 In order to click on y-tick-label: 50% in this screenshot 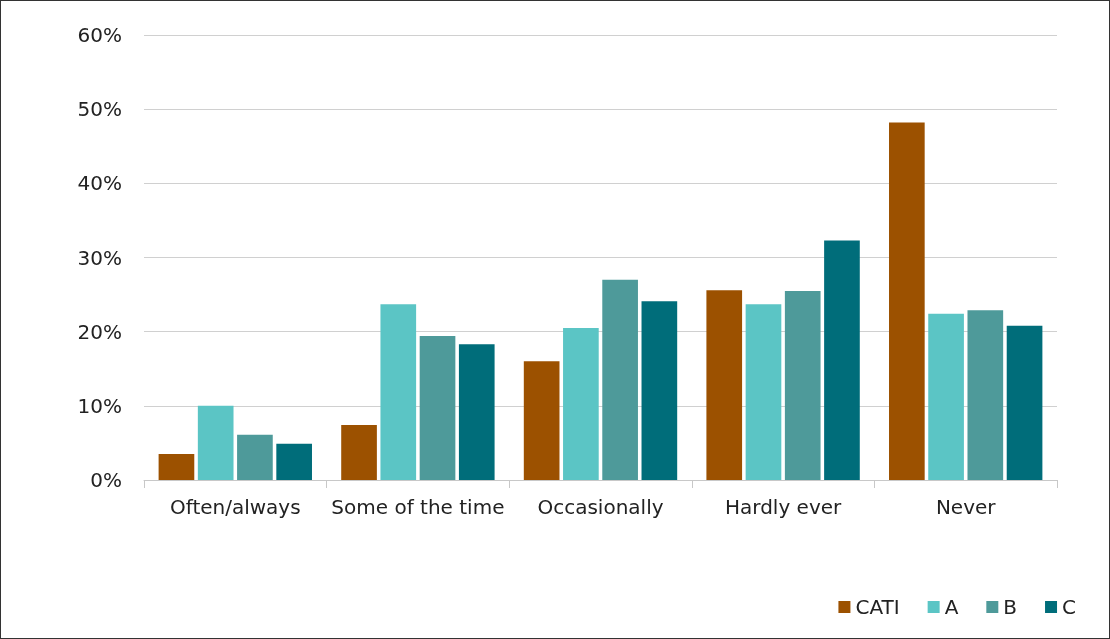, I will do `click(99, 109)`.